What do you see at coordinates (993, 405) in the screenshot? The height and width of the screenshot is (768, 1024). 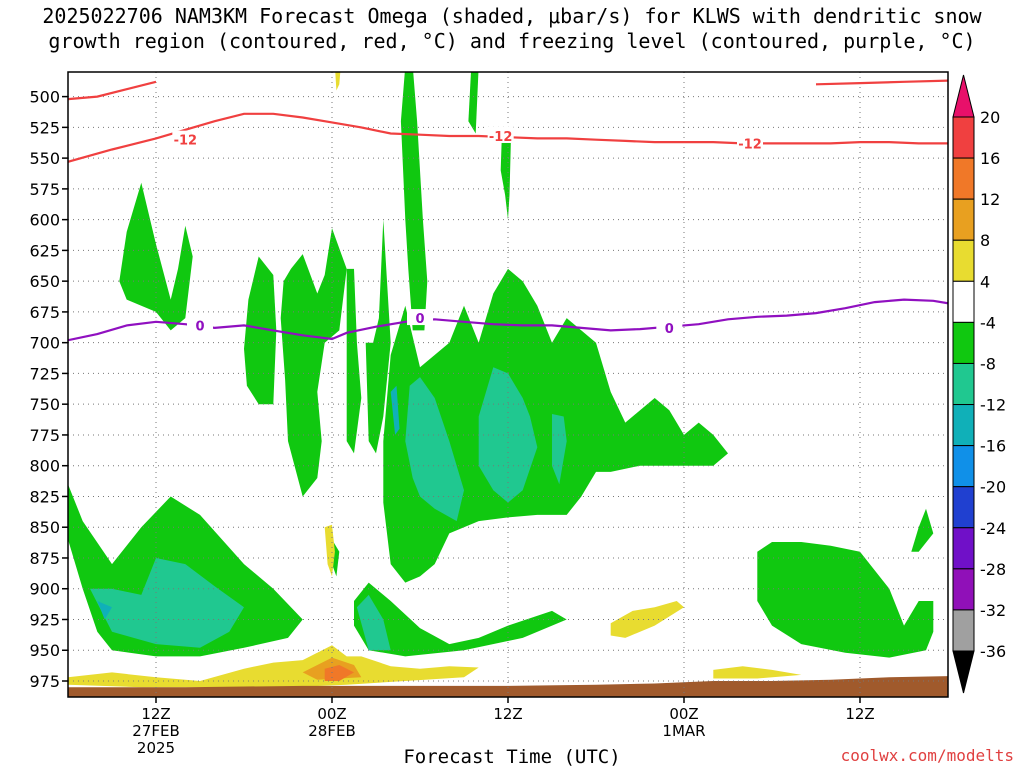 I see `colorbar-label-7: -12` at bounding box center [993, 405].